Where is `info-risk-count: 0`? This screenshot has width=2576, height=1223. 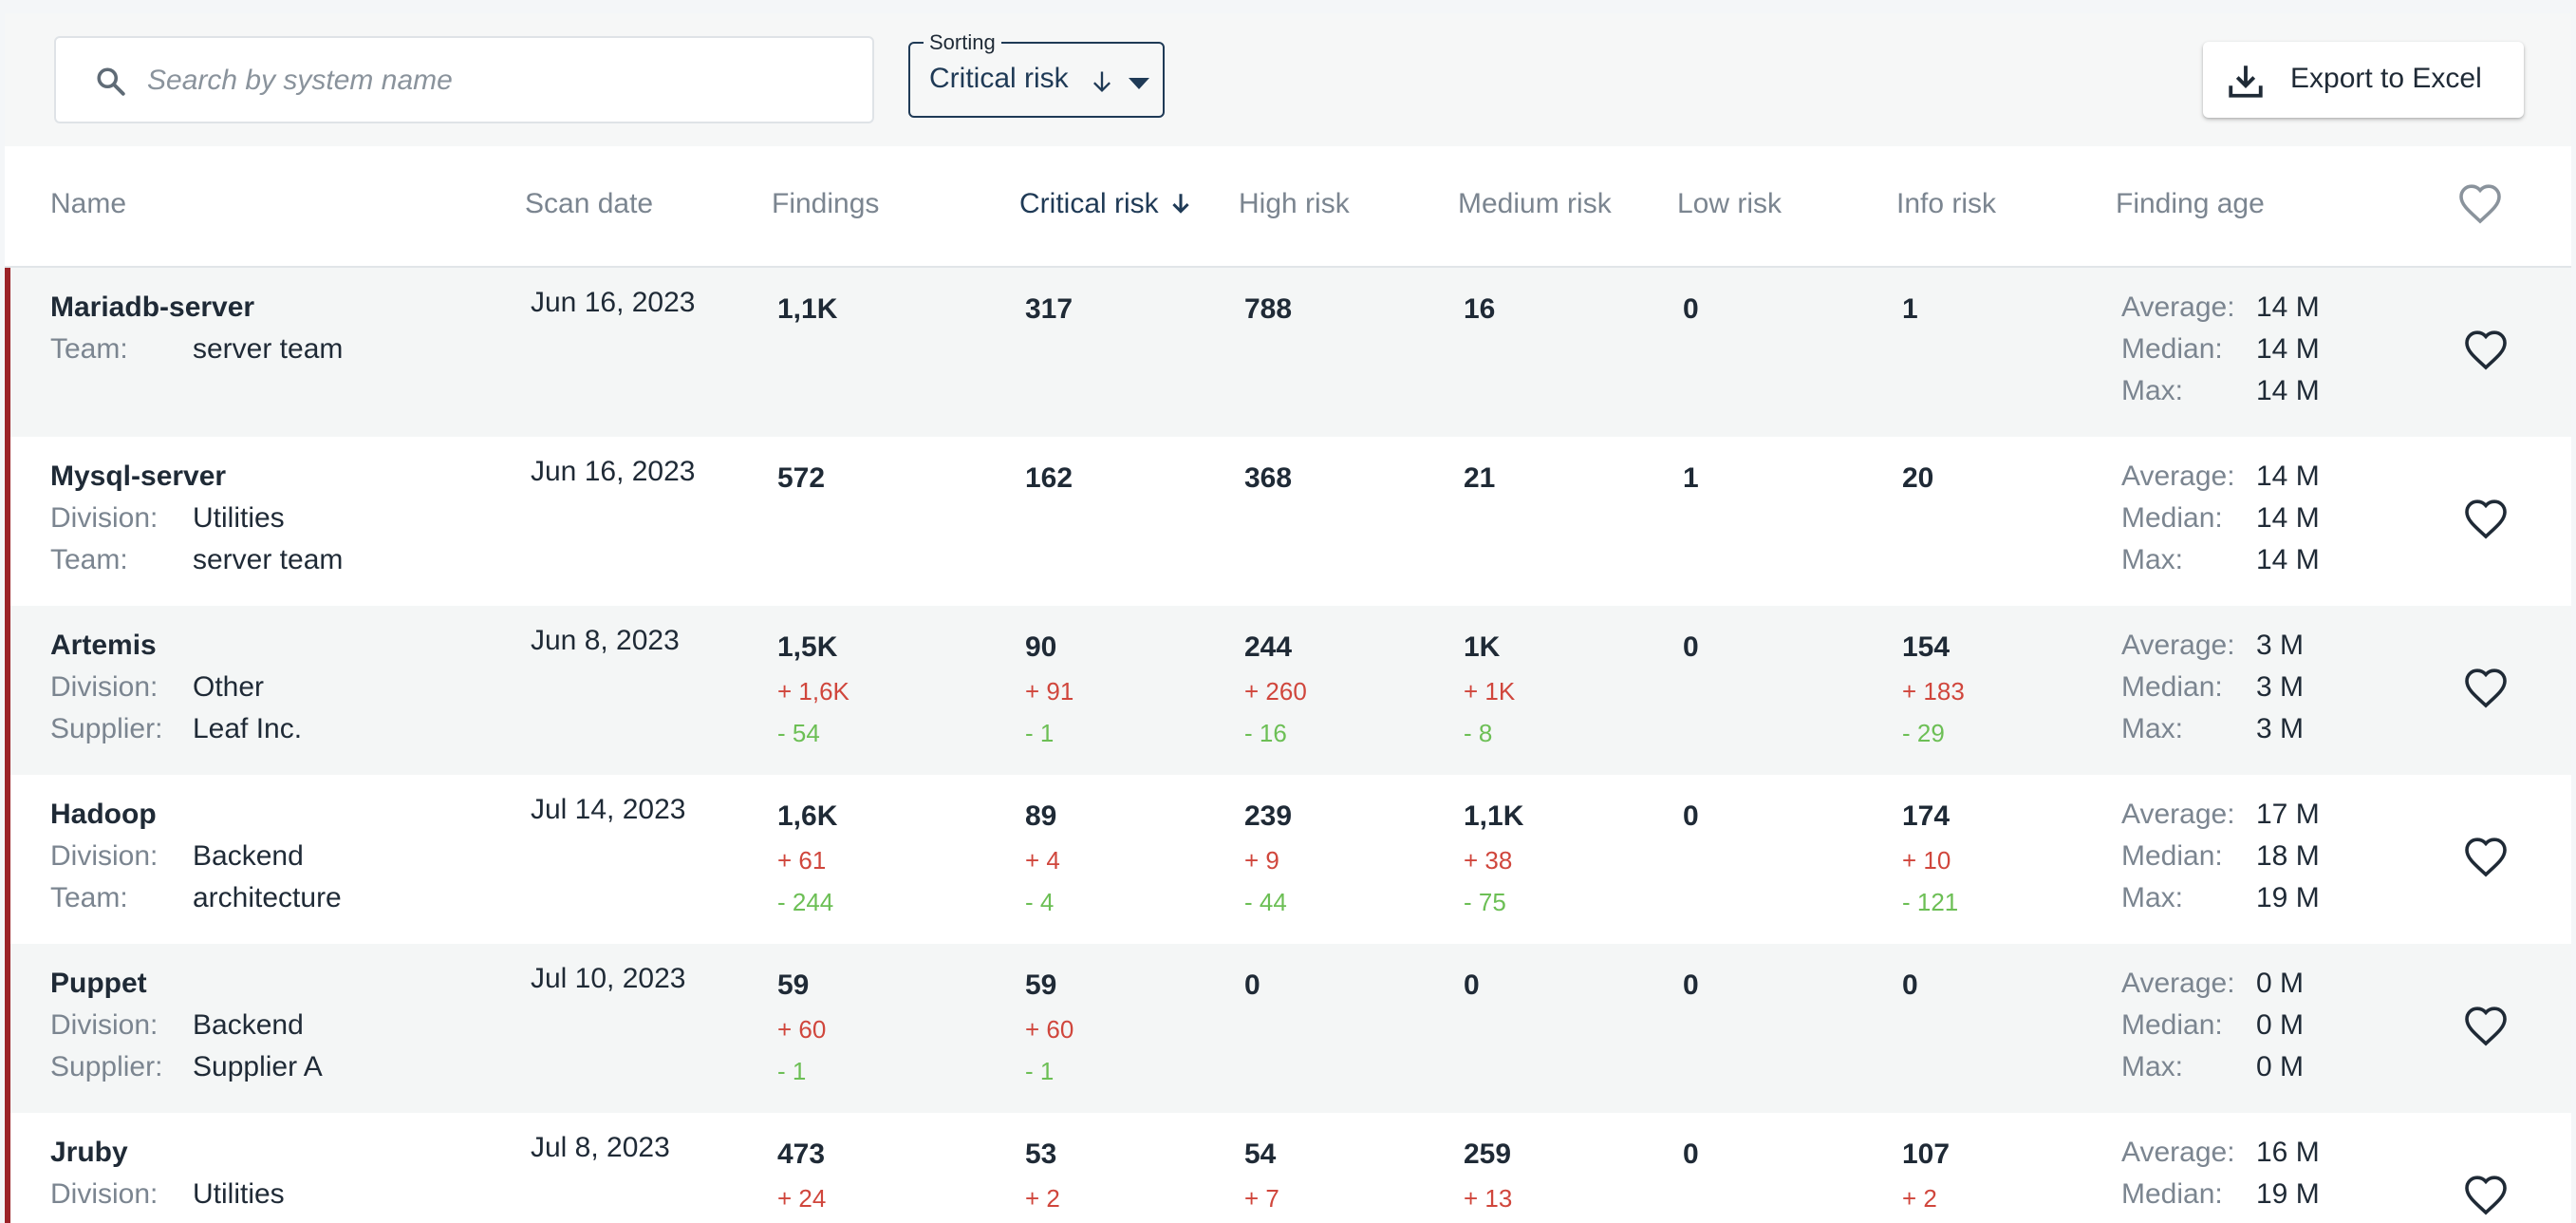 info-risk-count: 0 is located at coordinates (1910, 985).